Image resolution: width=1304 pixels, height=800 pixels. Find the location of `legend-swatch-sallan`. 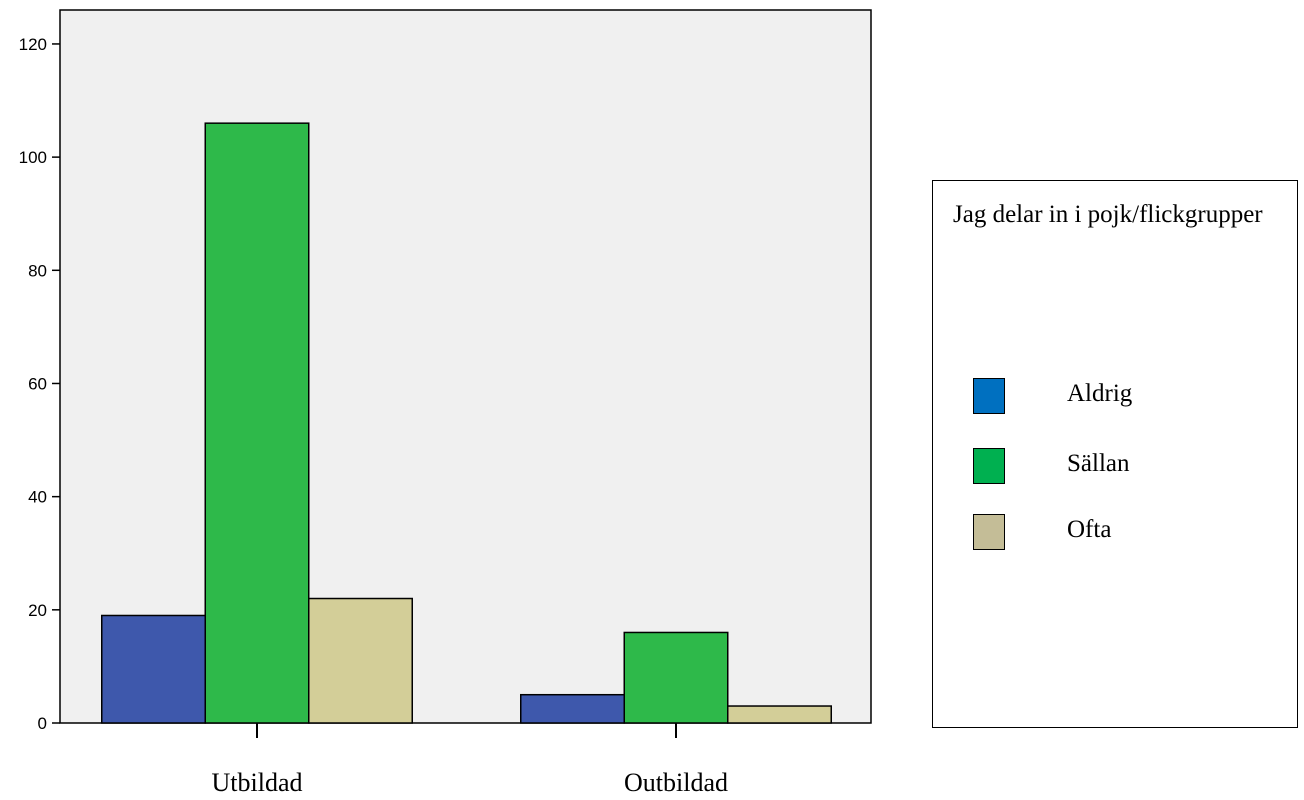

legend-swatch-sallan is located at coordinates (989, 466).